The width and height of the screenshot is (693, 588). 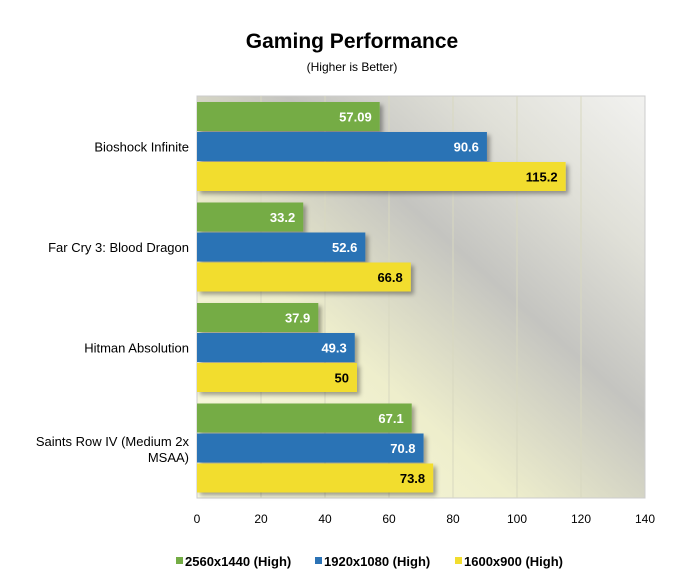 I want to click on x-tick-label: 40, so click(x=325, y=519).